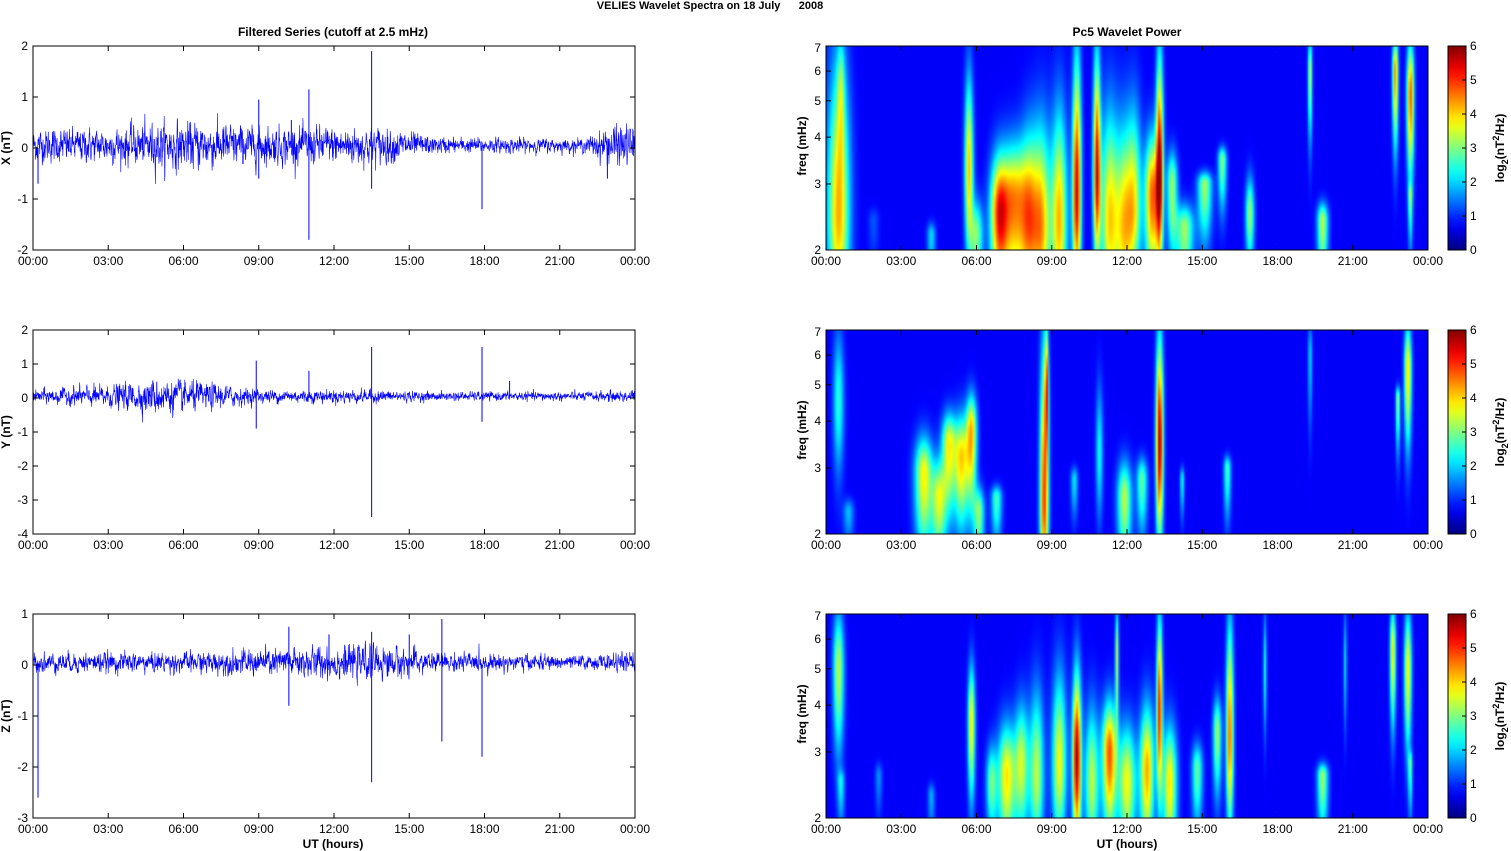 The height and width of the screenshot is (851, 1511). Describe the element at coordinates (817, 137) in the screenshot. I see `freq-tick-label-x-2: 4` at that location.